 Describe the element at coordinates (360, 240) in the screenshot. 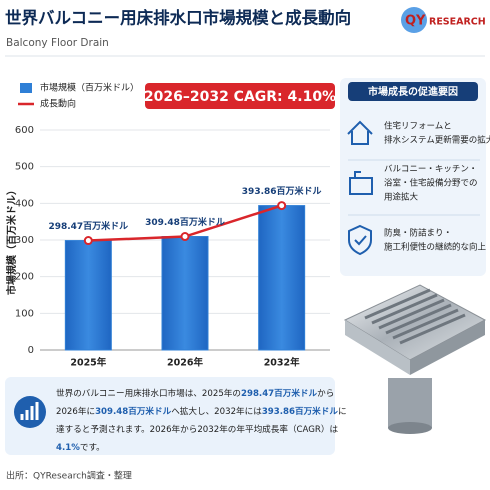

I see `shield-icon` at that location.